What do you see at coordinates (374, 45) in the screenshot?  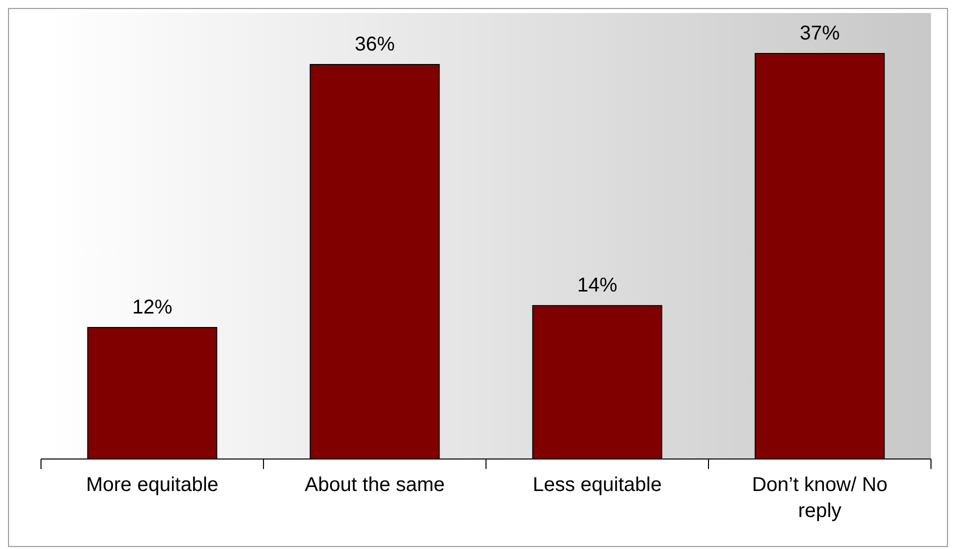 I see `data-label: 36%` at bounding box center [374, 45].